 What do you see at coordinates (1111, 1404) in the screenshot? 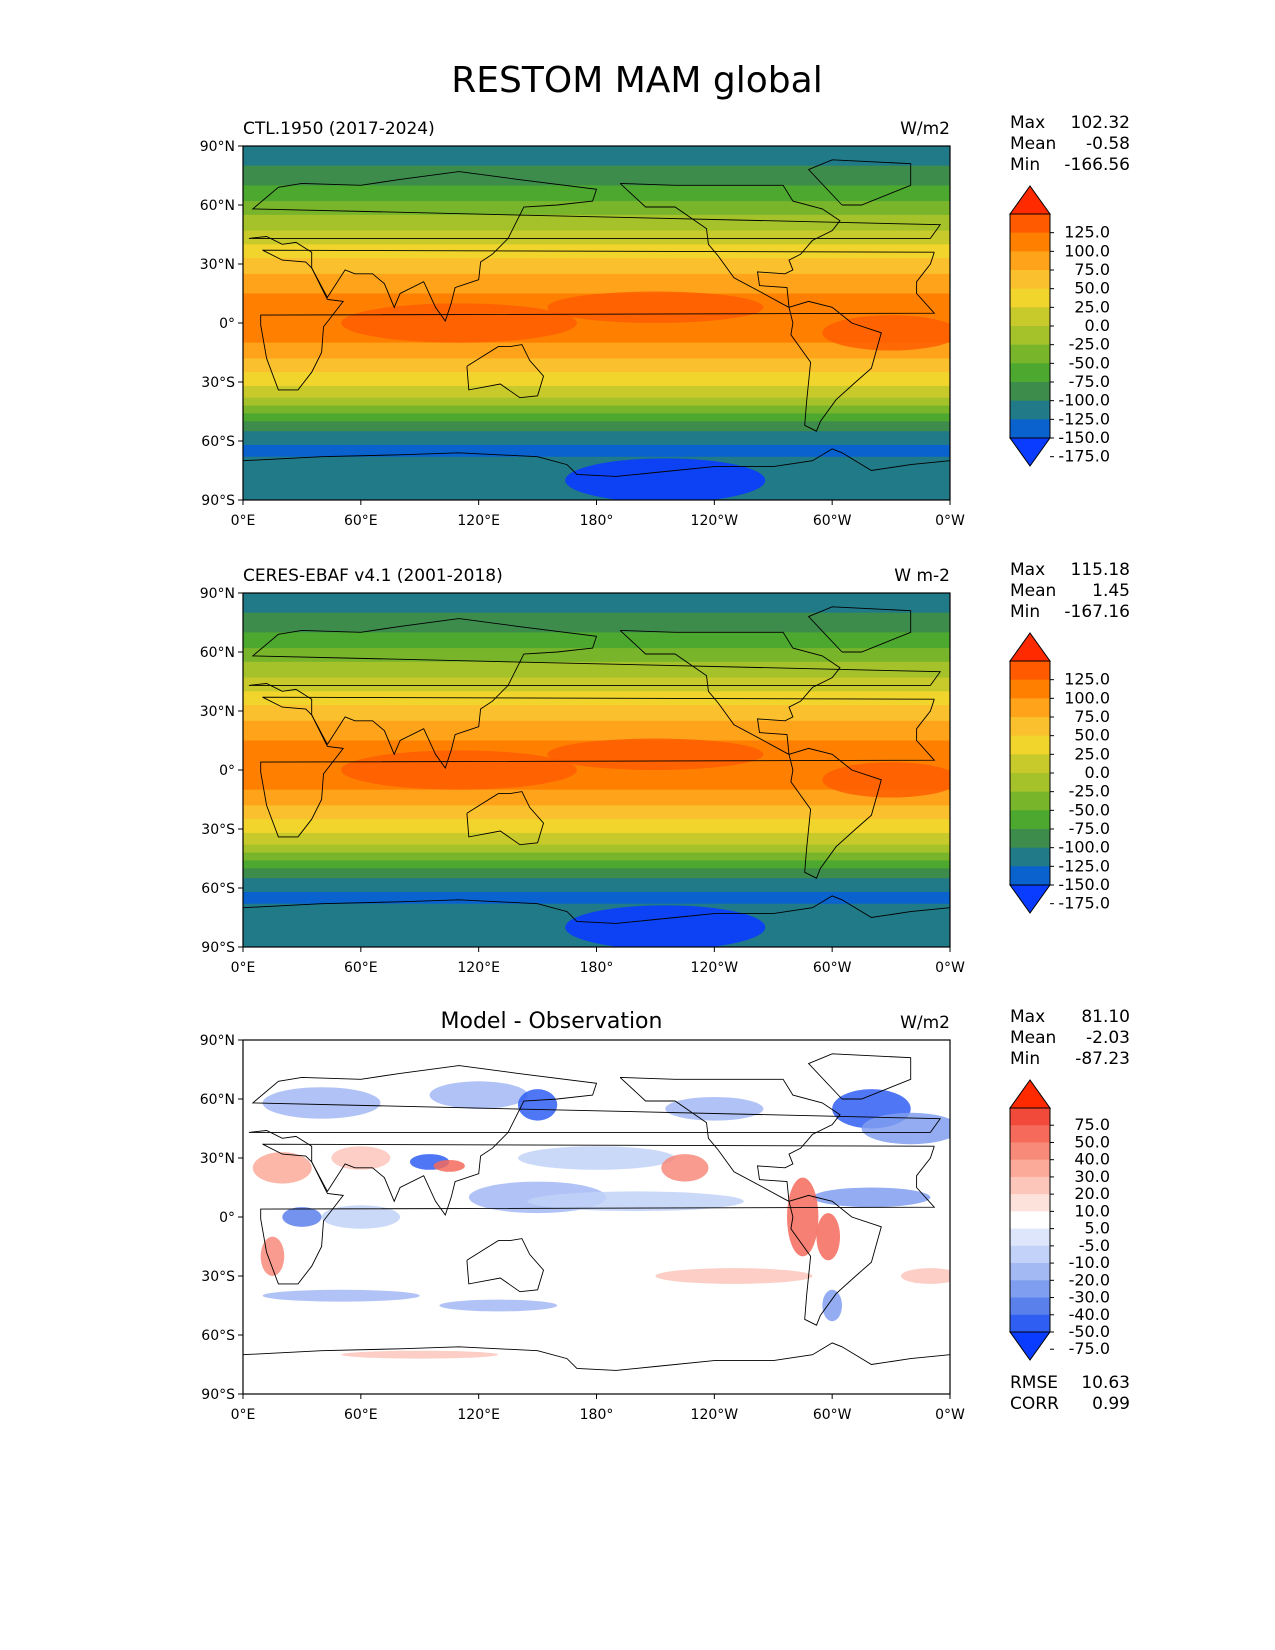
I see `bottom-stat-value: 0.99` at bounding box center [1111, 1404].